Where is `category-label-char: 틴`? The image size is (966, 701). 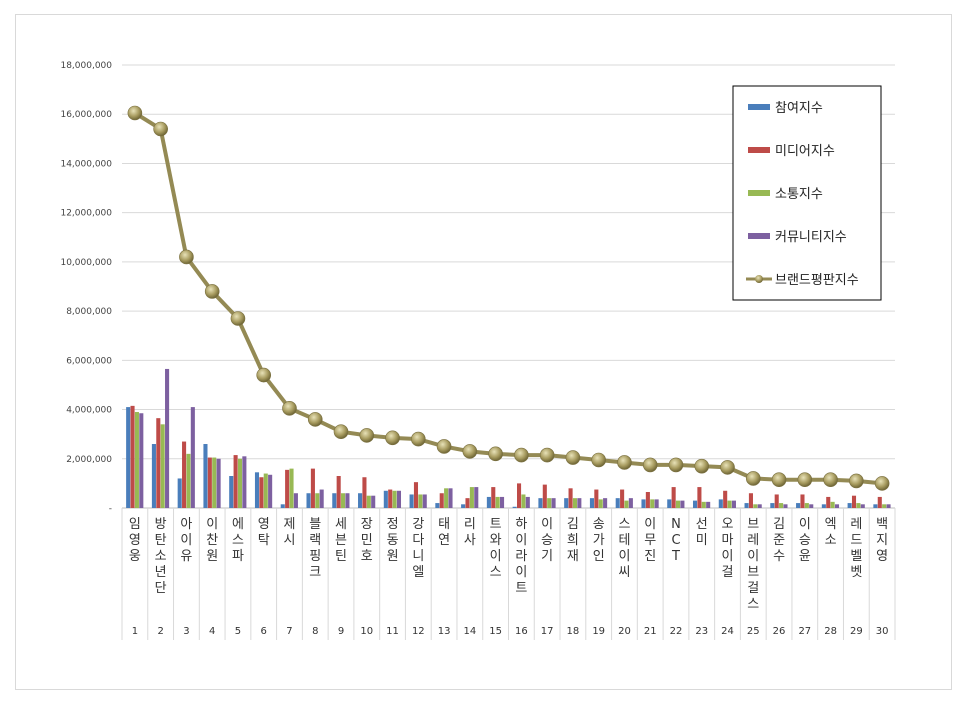
category-label-char: 틴 is located at coordinates (341, 556).